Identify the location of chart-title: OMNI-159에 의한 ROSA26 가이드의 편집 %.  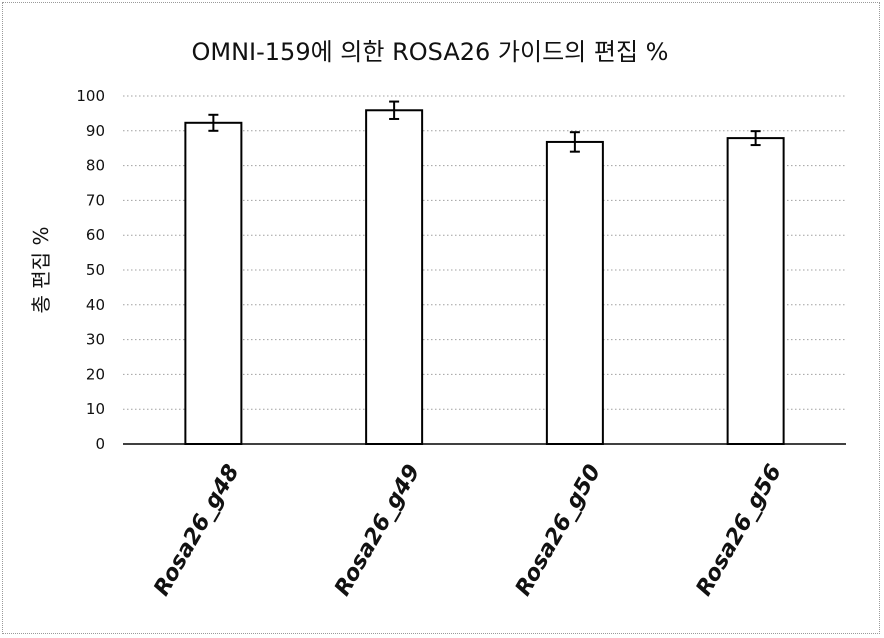
(430, 52).